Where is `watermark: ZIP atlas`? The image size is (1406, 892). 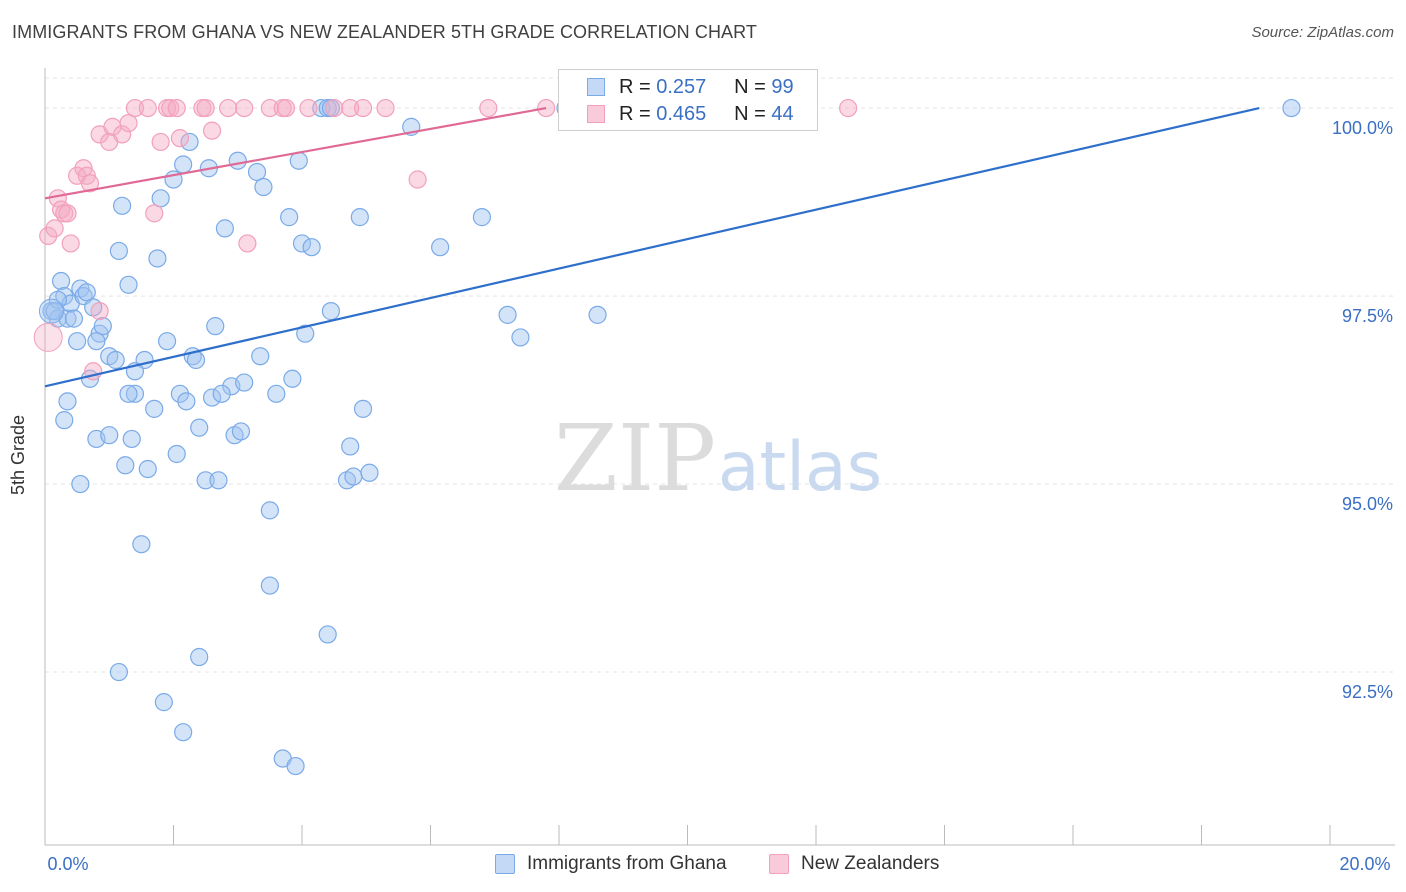 watermark: ZIP atlas is located at coordinates (718, 458).